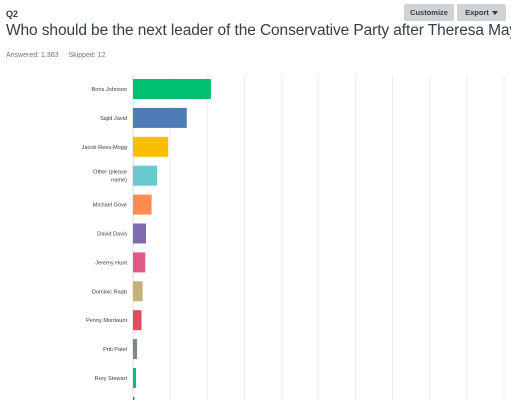 The width and height of the screenshot is (511, 400). I want to click on export-button: Export, so click(481, 12).